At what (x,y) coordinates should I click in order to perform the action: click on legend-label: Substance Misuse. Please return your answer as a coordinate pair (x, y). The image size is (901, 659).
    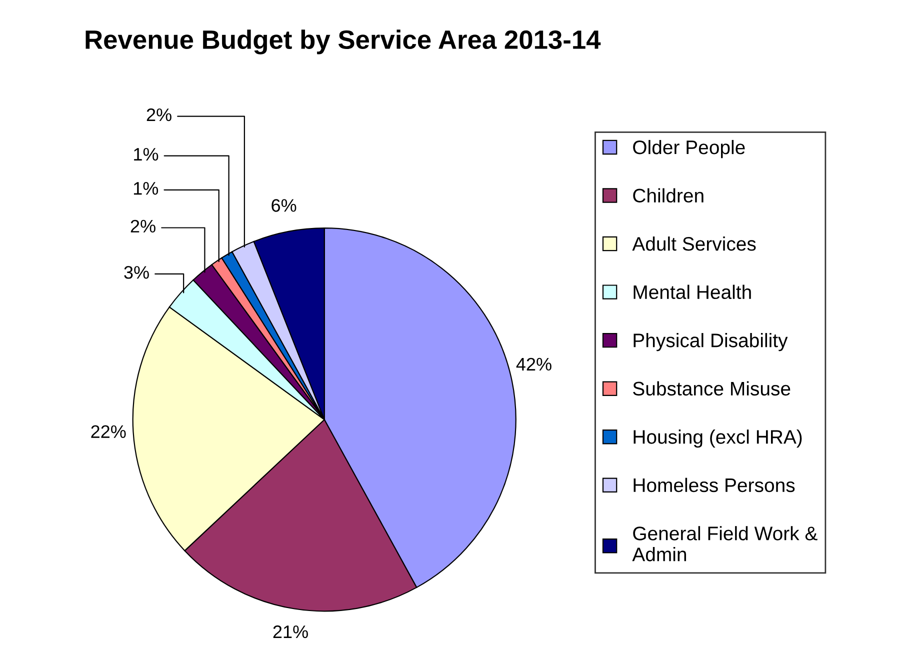
    Looking at the image, I should click on (711, 388).